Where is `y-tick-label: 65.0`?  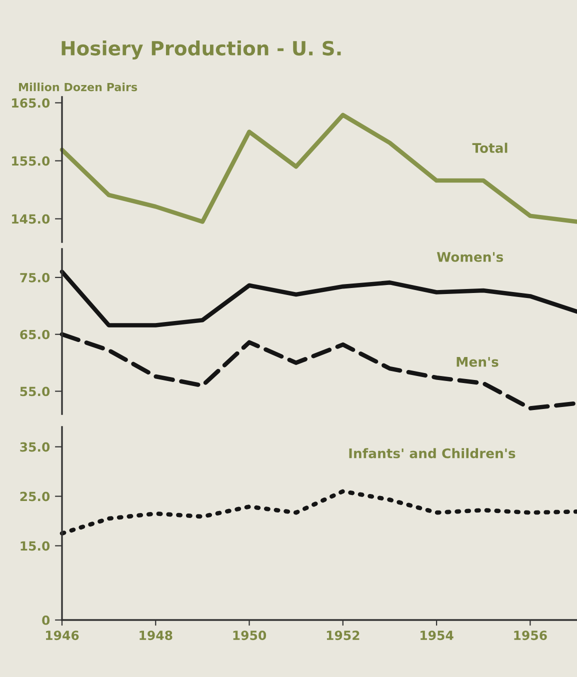 y-tick-label: 65.0 is located at coordinates (35, 335).